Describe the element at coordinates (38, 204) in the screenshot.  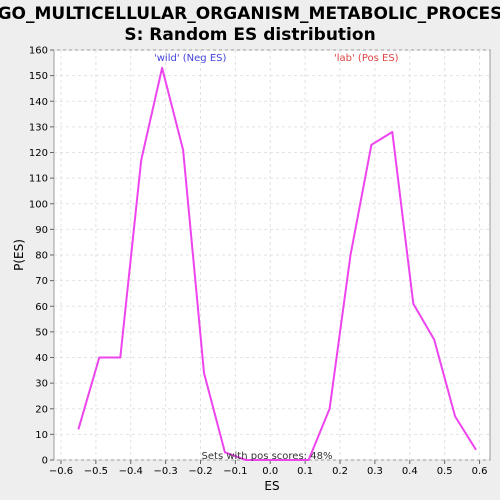
I see `y-tick-label: 100` at that location.